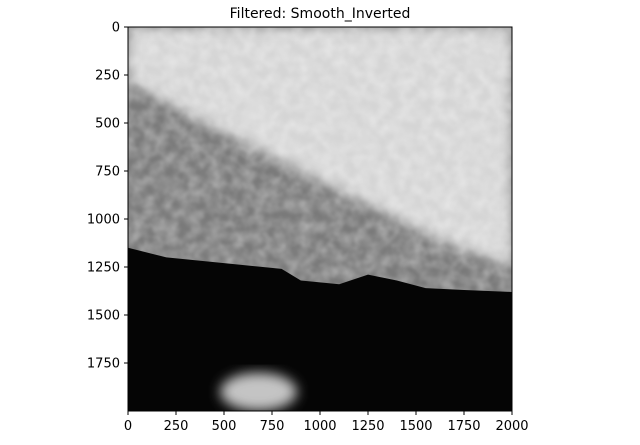 The image size is (640, 445). Describe the element at coordinates (415, 426) in the screenshot. I see `x-tick-label: 1500` at that location.